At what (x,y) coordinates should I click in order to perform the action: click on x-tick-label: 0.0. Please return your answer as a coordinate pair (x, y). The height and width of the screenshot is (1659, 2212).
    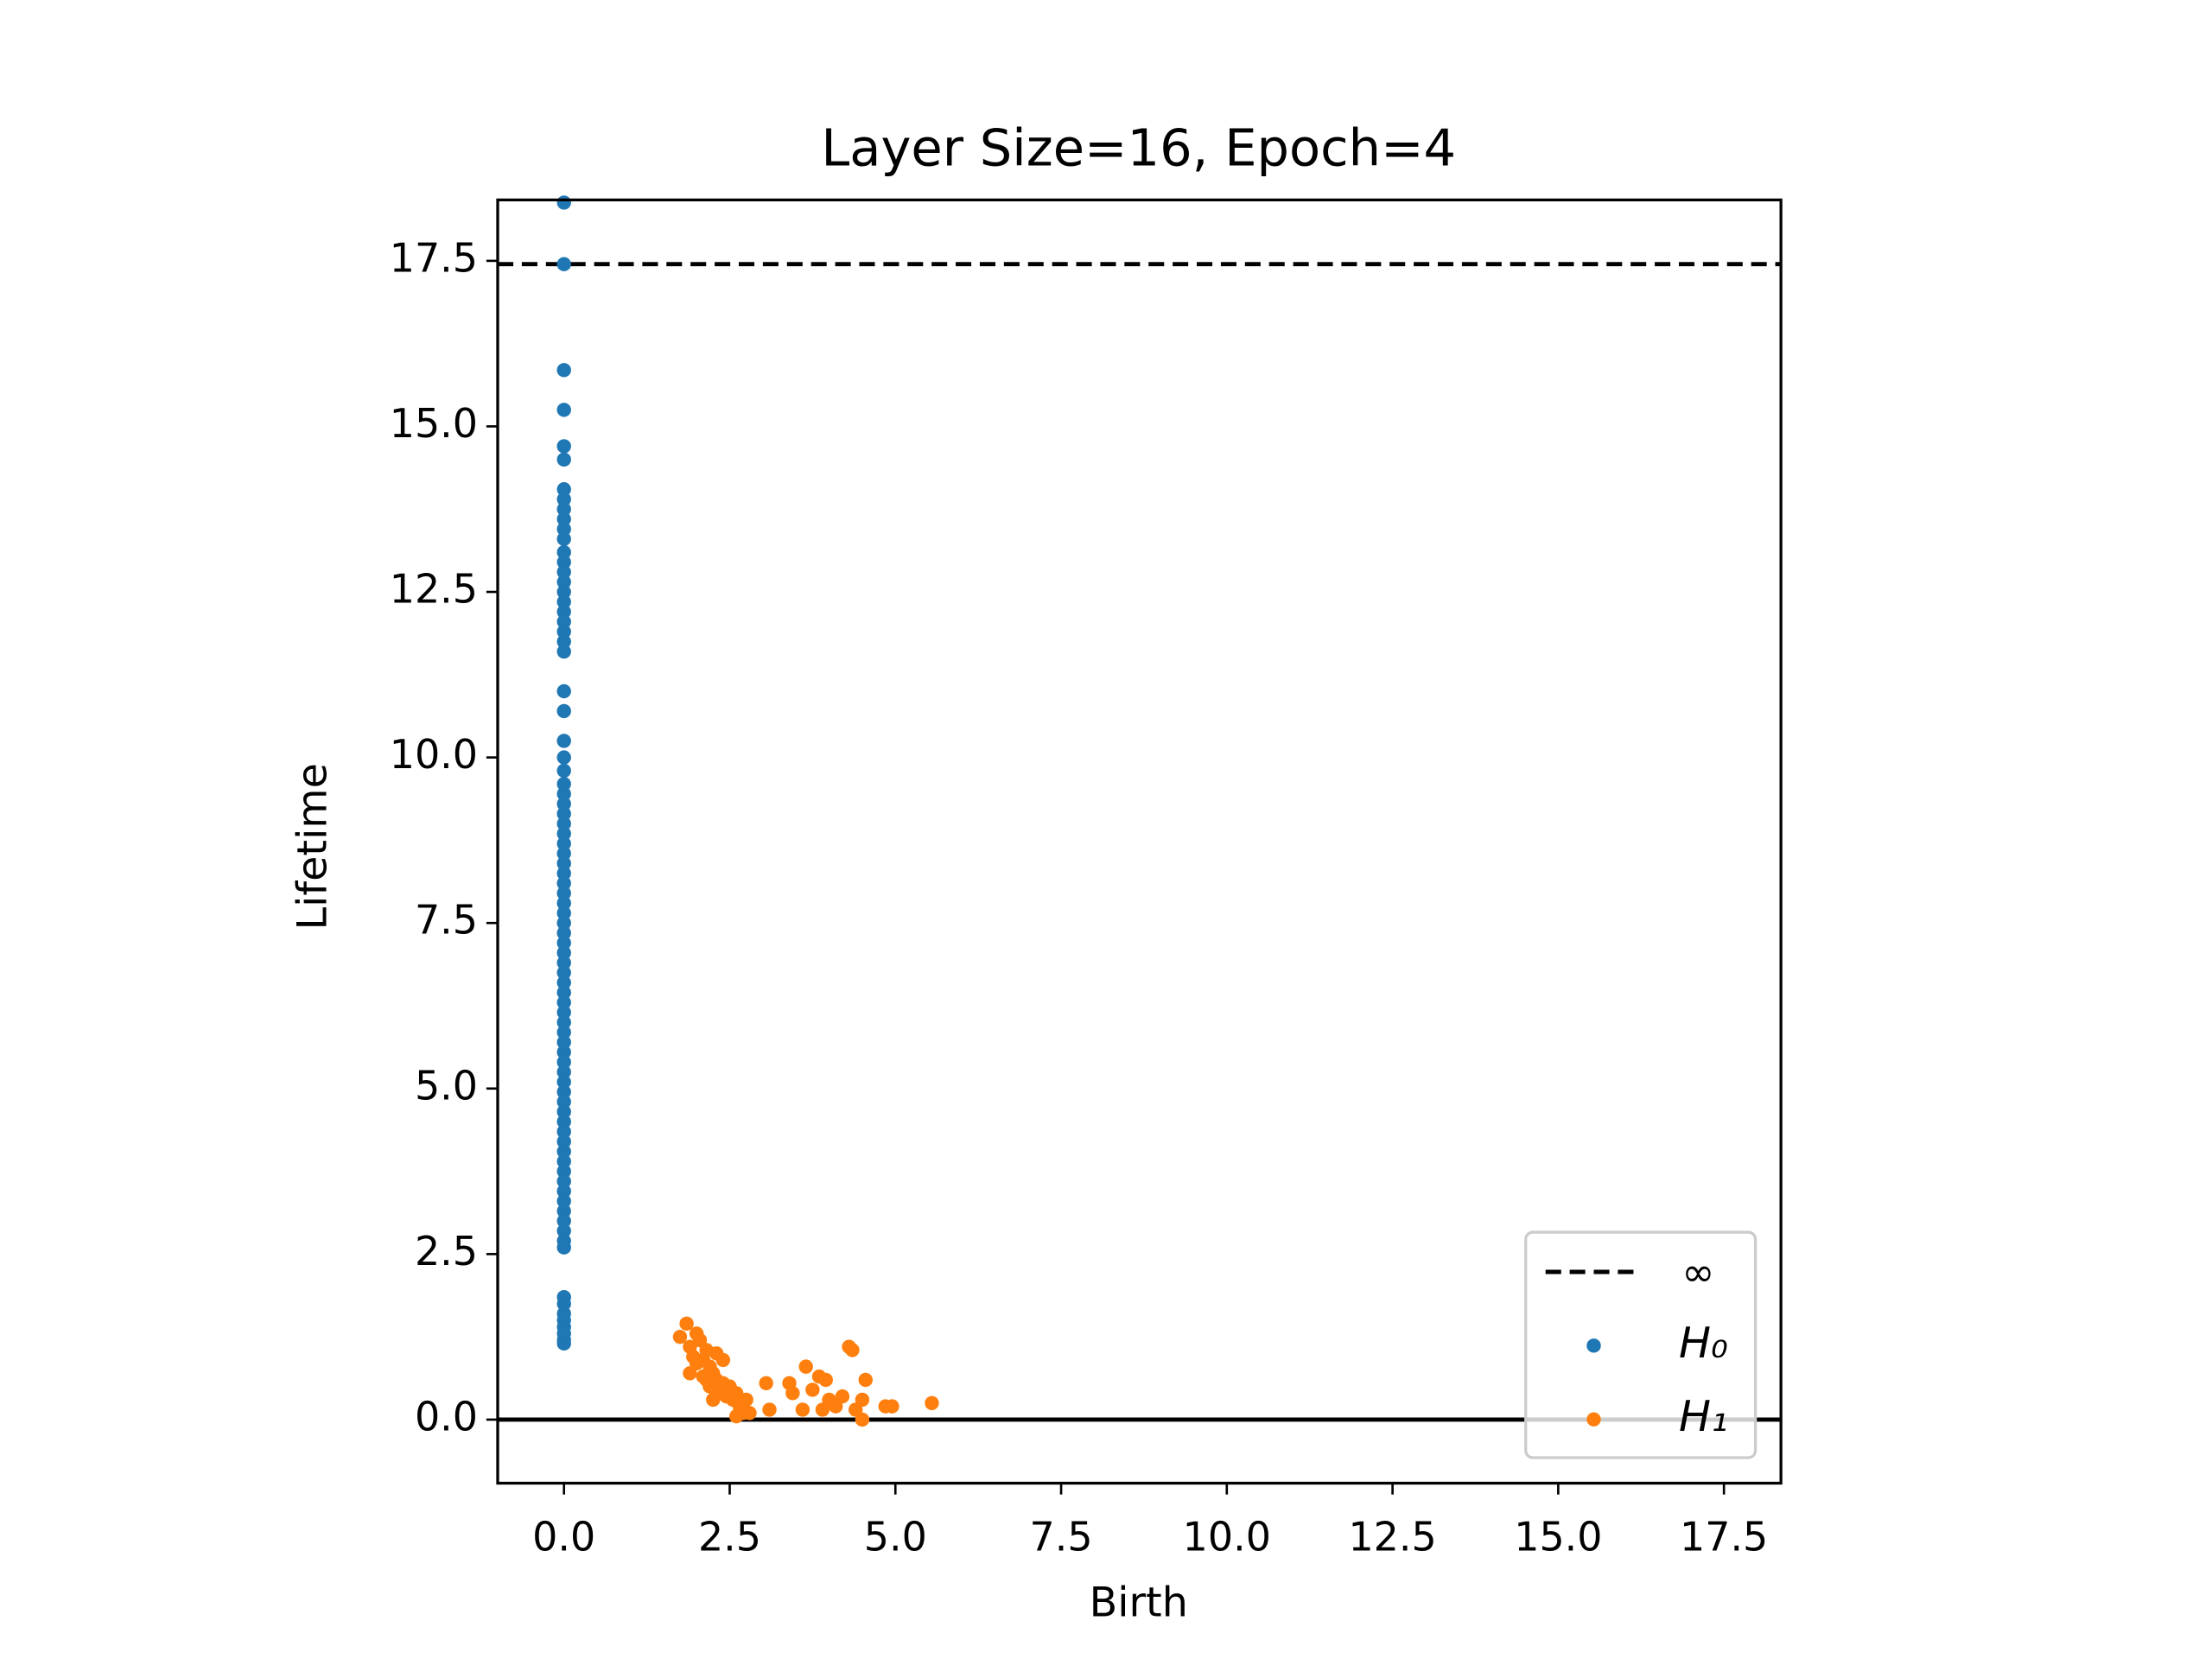
    Looking at the image, I should click on (563, 1537).